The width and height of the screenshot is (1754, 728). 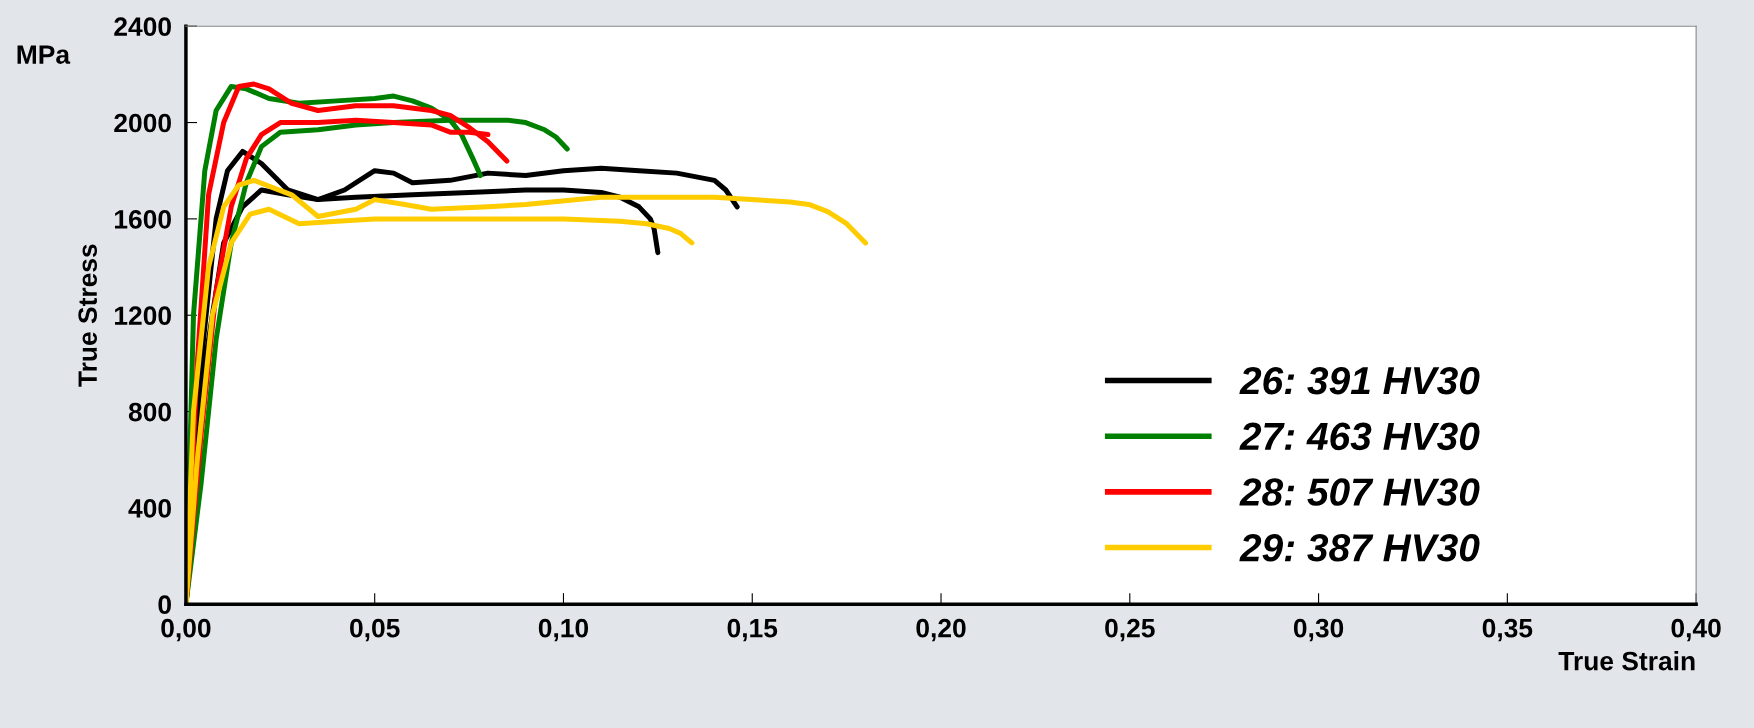 What do you see at coordinates (44, 54) in the screenshot?
I see `text: MPa` at bounding box center [44, 54].